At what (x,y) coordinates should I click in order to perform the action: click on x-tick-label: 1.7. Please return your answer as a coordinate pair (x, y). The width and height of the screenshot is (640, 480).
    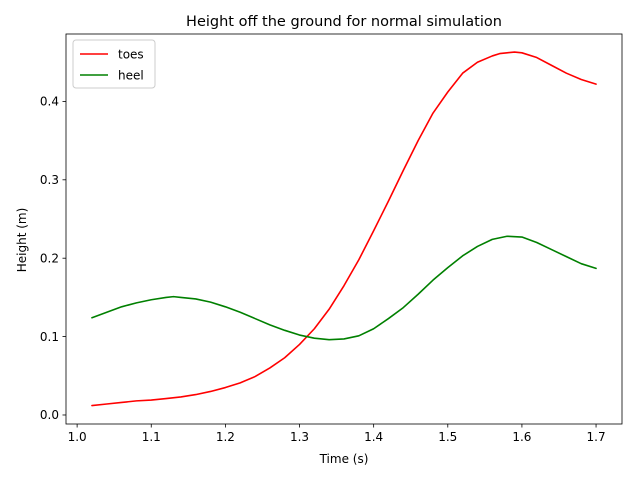
    Looking at the image, I should click on (596, 437).